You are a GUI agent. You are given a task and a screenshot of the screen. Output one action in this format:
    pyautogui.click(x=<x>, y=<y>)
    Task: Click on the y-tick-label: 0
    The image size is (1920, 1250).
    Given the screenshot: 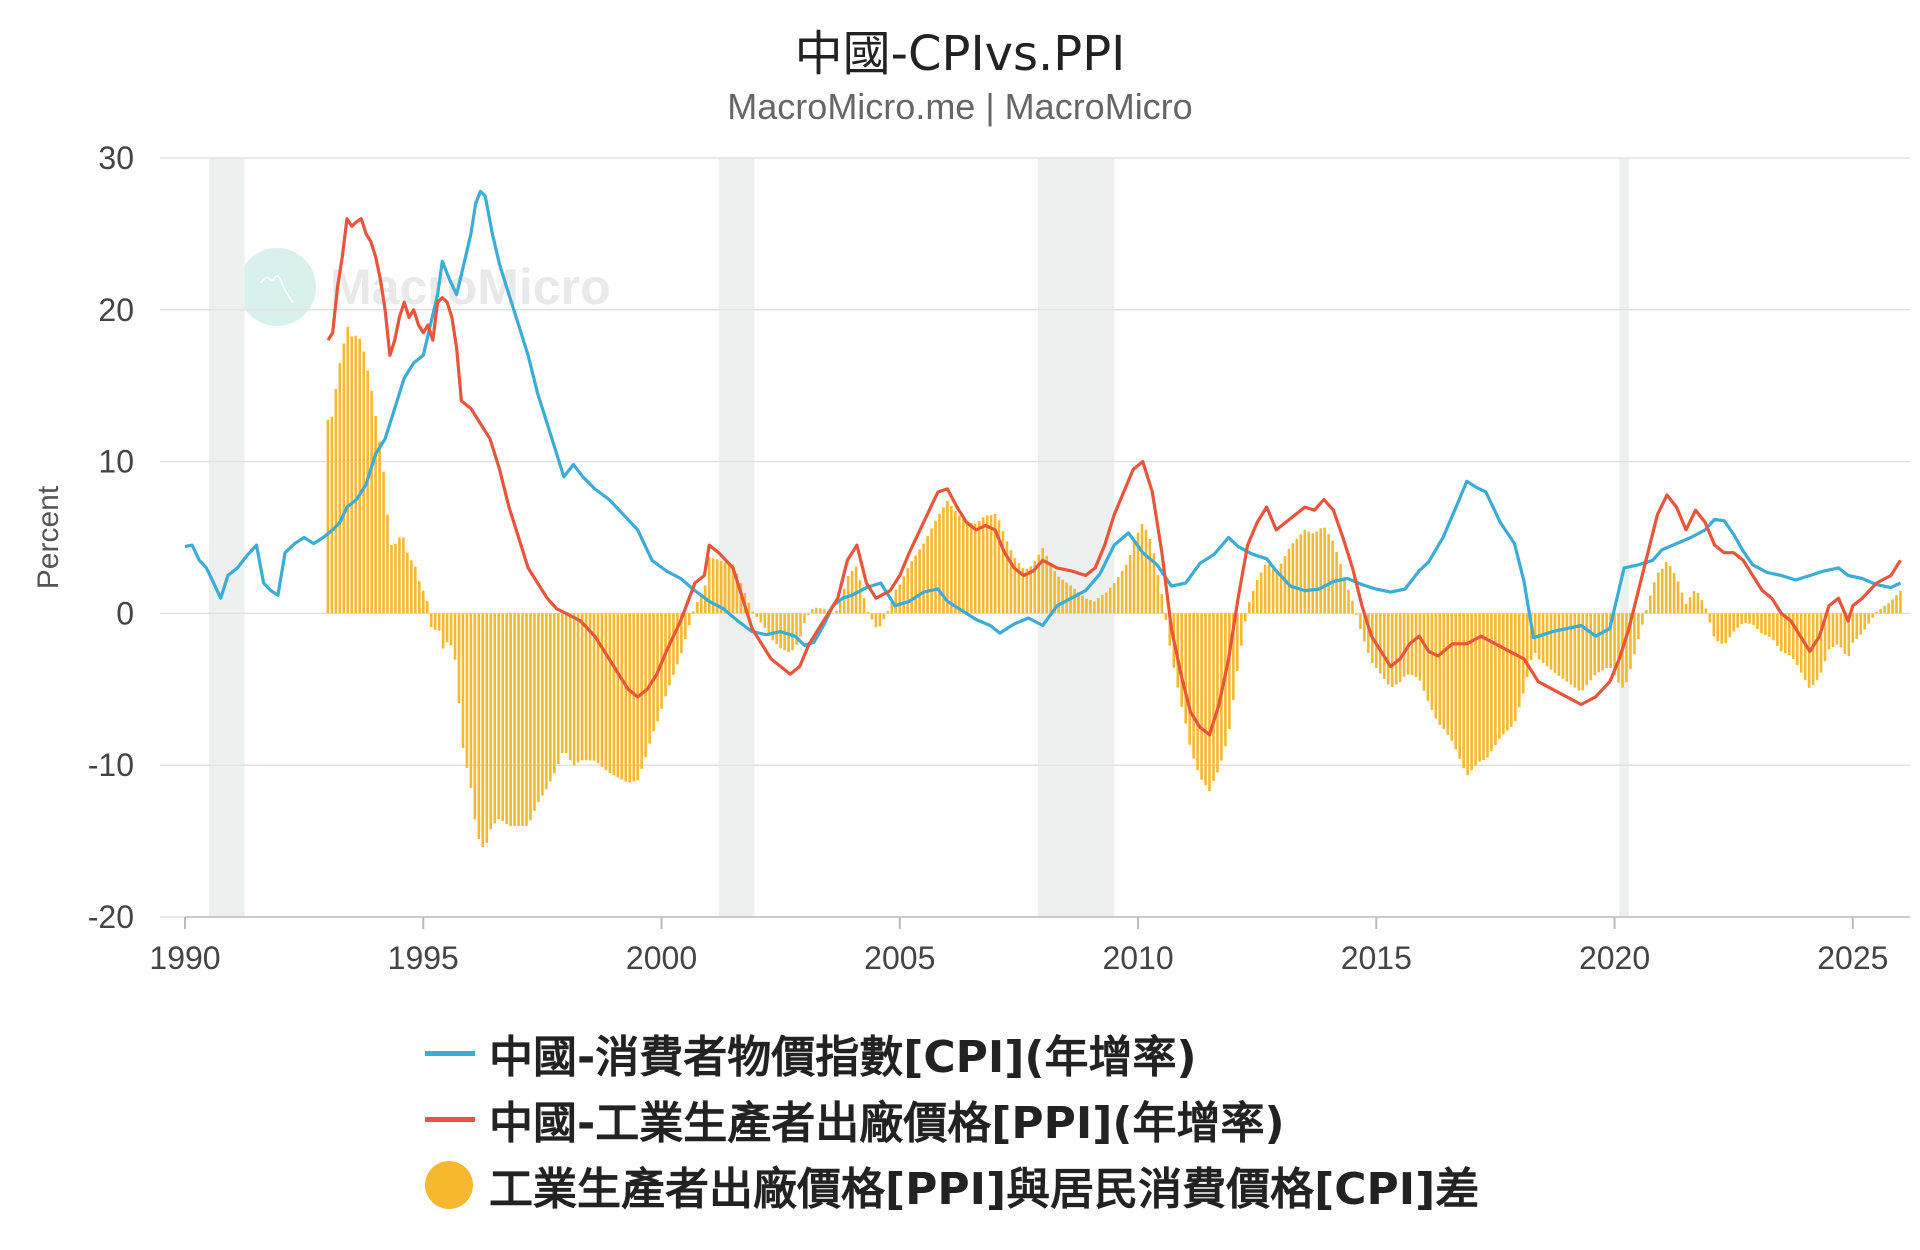 What is the action you would take?
    pyautogui.click(x=125, y=613)
    